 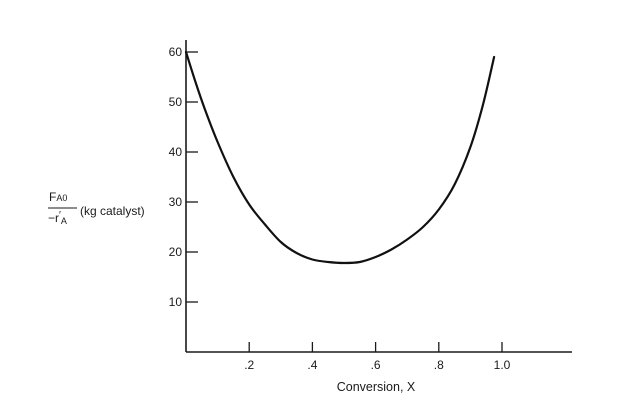 I want to click on x-tick-label-1.0: 1.0, so click(x=502, y=365).